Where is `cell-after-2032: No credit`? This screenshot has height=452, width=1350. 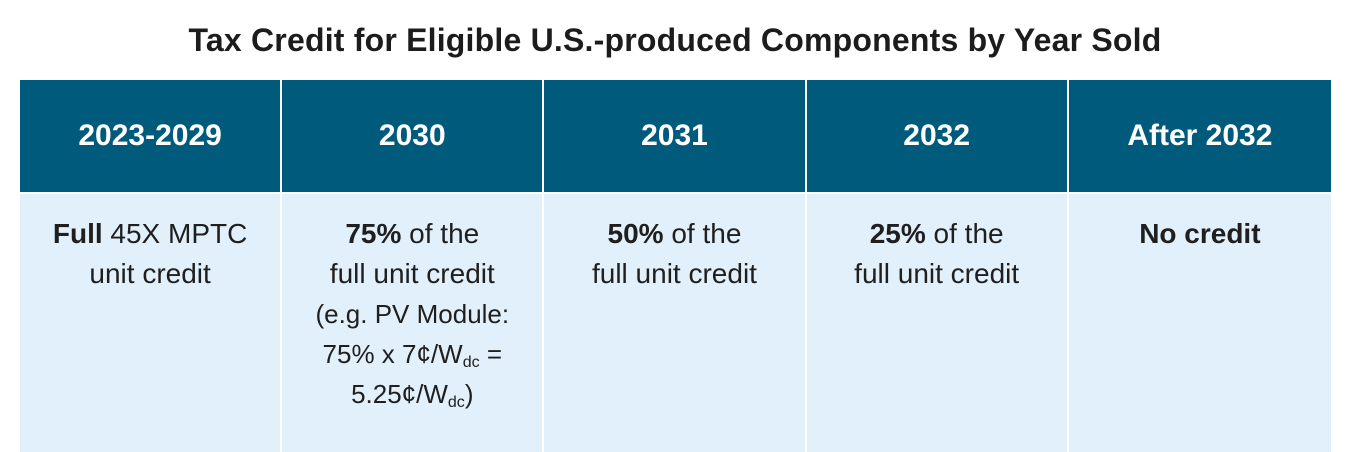 cell-after-2032: No credit is located at coordinates (1199, 322).